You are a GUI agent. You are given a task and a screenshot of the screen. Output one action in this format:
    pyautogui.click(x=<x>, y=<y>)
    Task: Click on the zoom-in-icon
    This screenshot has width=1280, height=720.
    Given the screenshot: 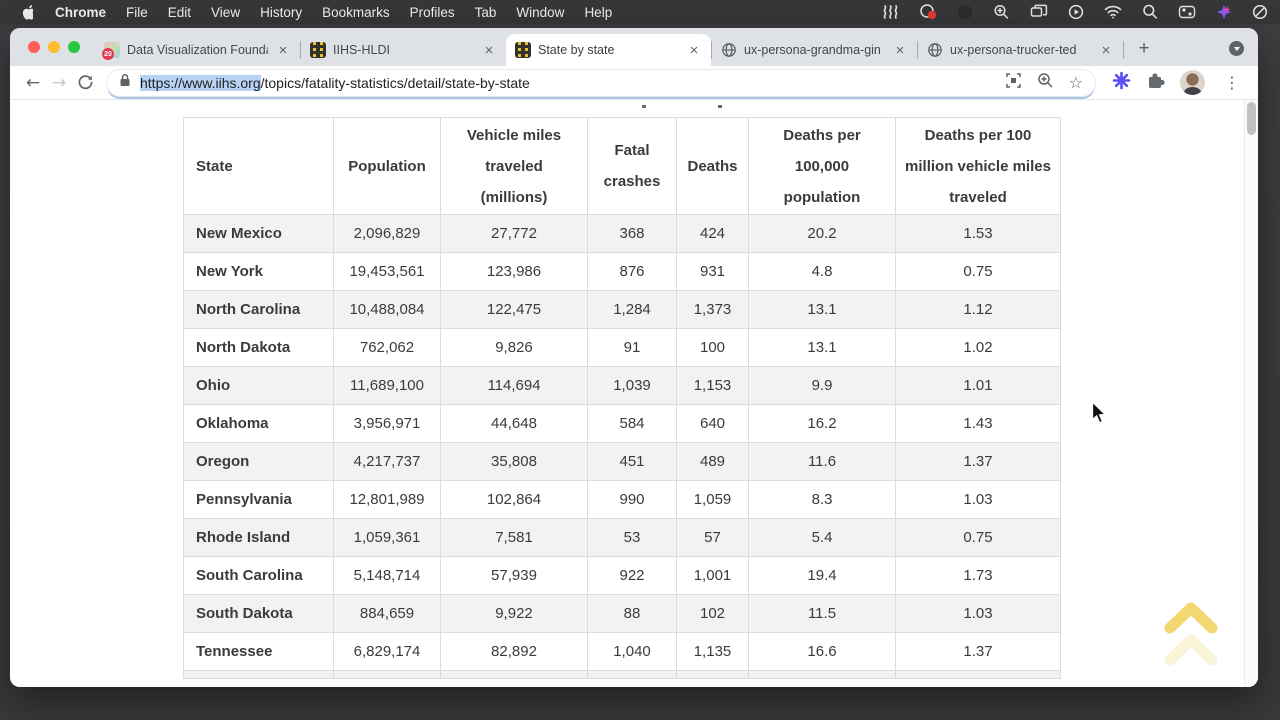 What is the action you would take?
    pyautogui.click(x=1045, y=83)
    